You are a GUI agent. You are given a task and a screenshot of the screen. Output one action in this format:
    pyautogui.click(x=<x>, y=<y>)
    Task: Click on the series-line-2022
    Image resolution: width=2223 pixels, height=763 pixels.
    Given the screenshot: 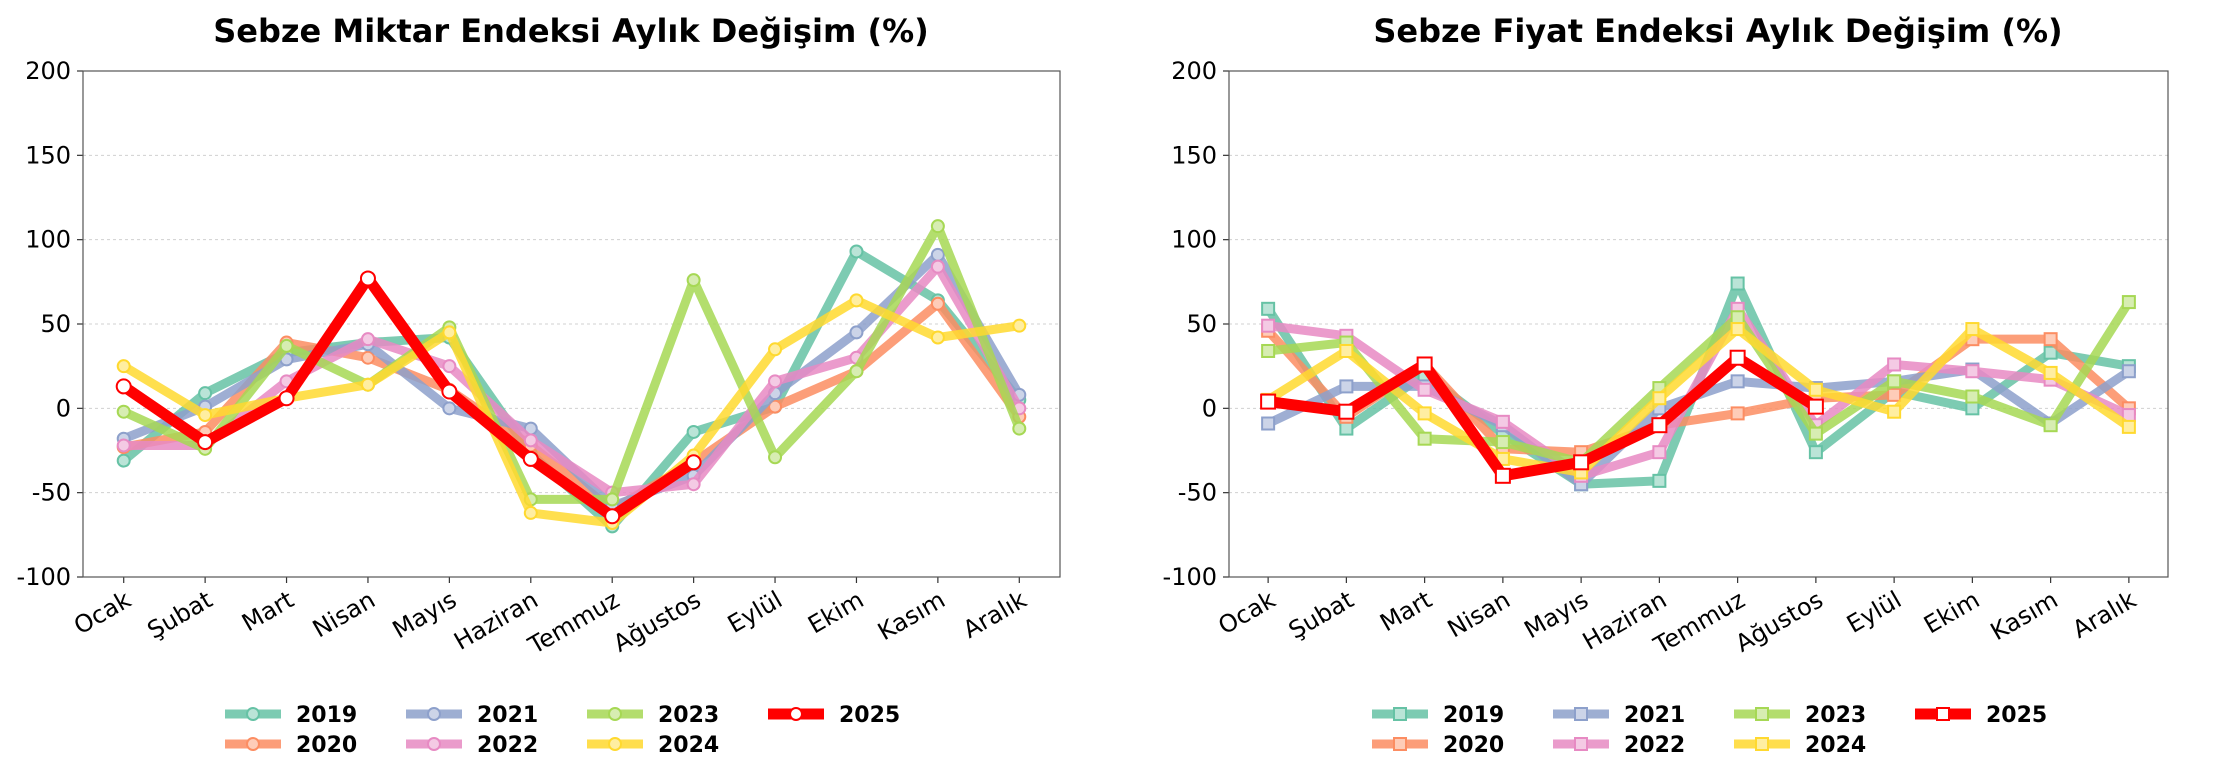 What is the action you would take?
    pyautogui.click(x=1698, y=392)
    